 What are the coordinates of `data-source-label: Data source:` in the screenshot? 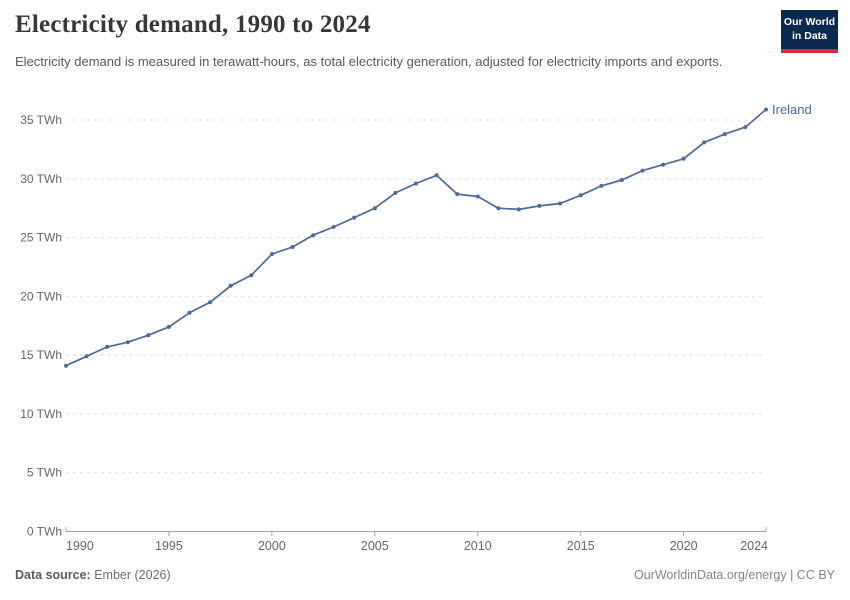 It's located at (53, 575).